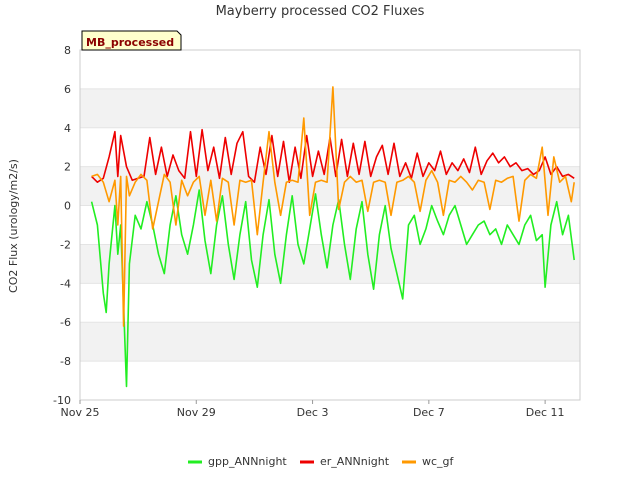 This screenshot has height=480, width=640. Describe the element at coordinates (65, 283) in the screenshot. I see `y-tick-label: -4` at that location.